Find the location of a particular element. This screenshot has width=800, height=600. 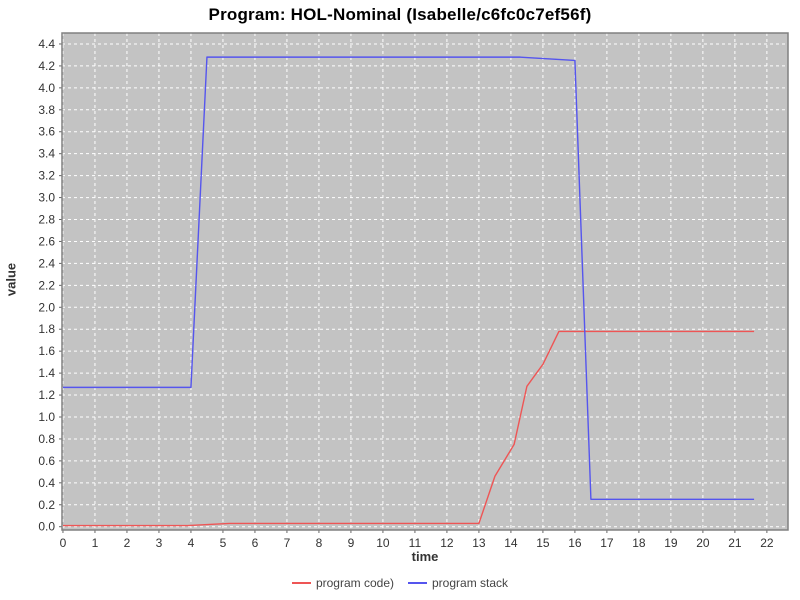

y-tick-label: 2.6 is located at coordinates (46, 241).